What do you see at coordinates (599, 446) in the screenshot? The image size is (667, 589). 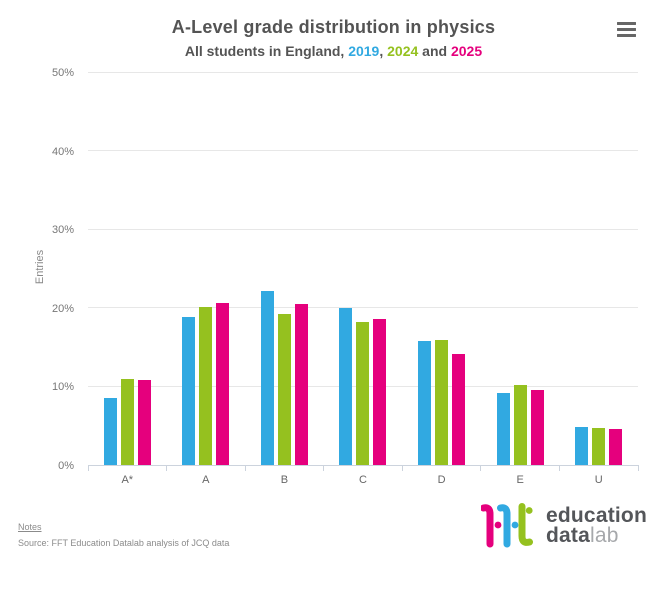 I see `bar-2024-U` at bounding box center [599, 446].